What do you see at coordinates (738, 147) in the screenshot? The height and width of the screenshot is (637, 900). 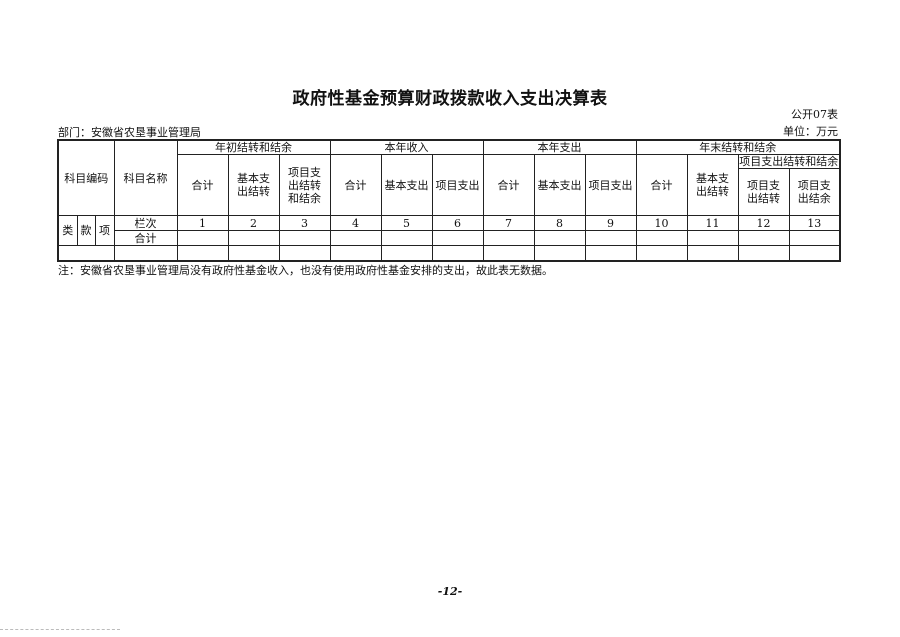 I see `group-header: 年末结转和结余` at bounding box center [738, 147].